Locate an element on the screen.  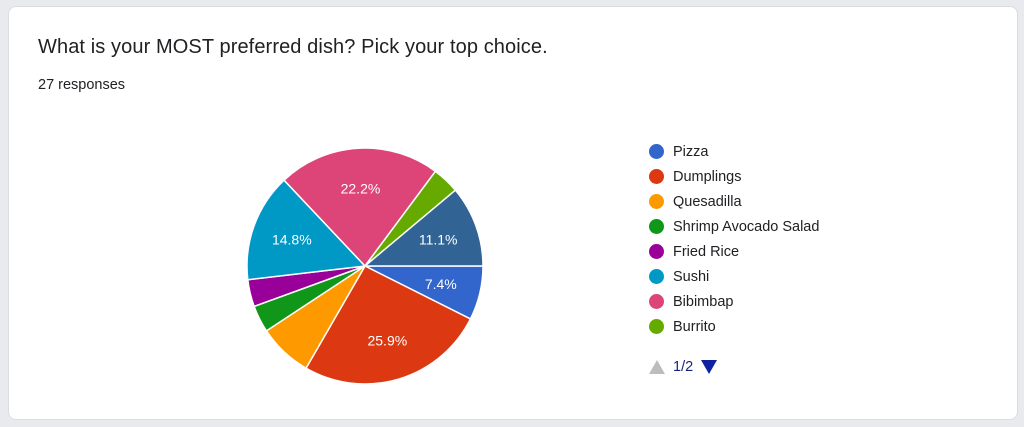
slice-label: 22.2% is located at coordinates (361, 188).